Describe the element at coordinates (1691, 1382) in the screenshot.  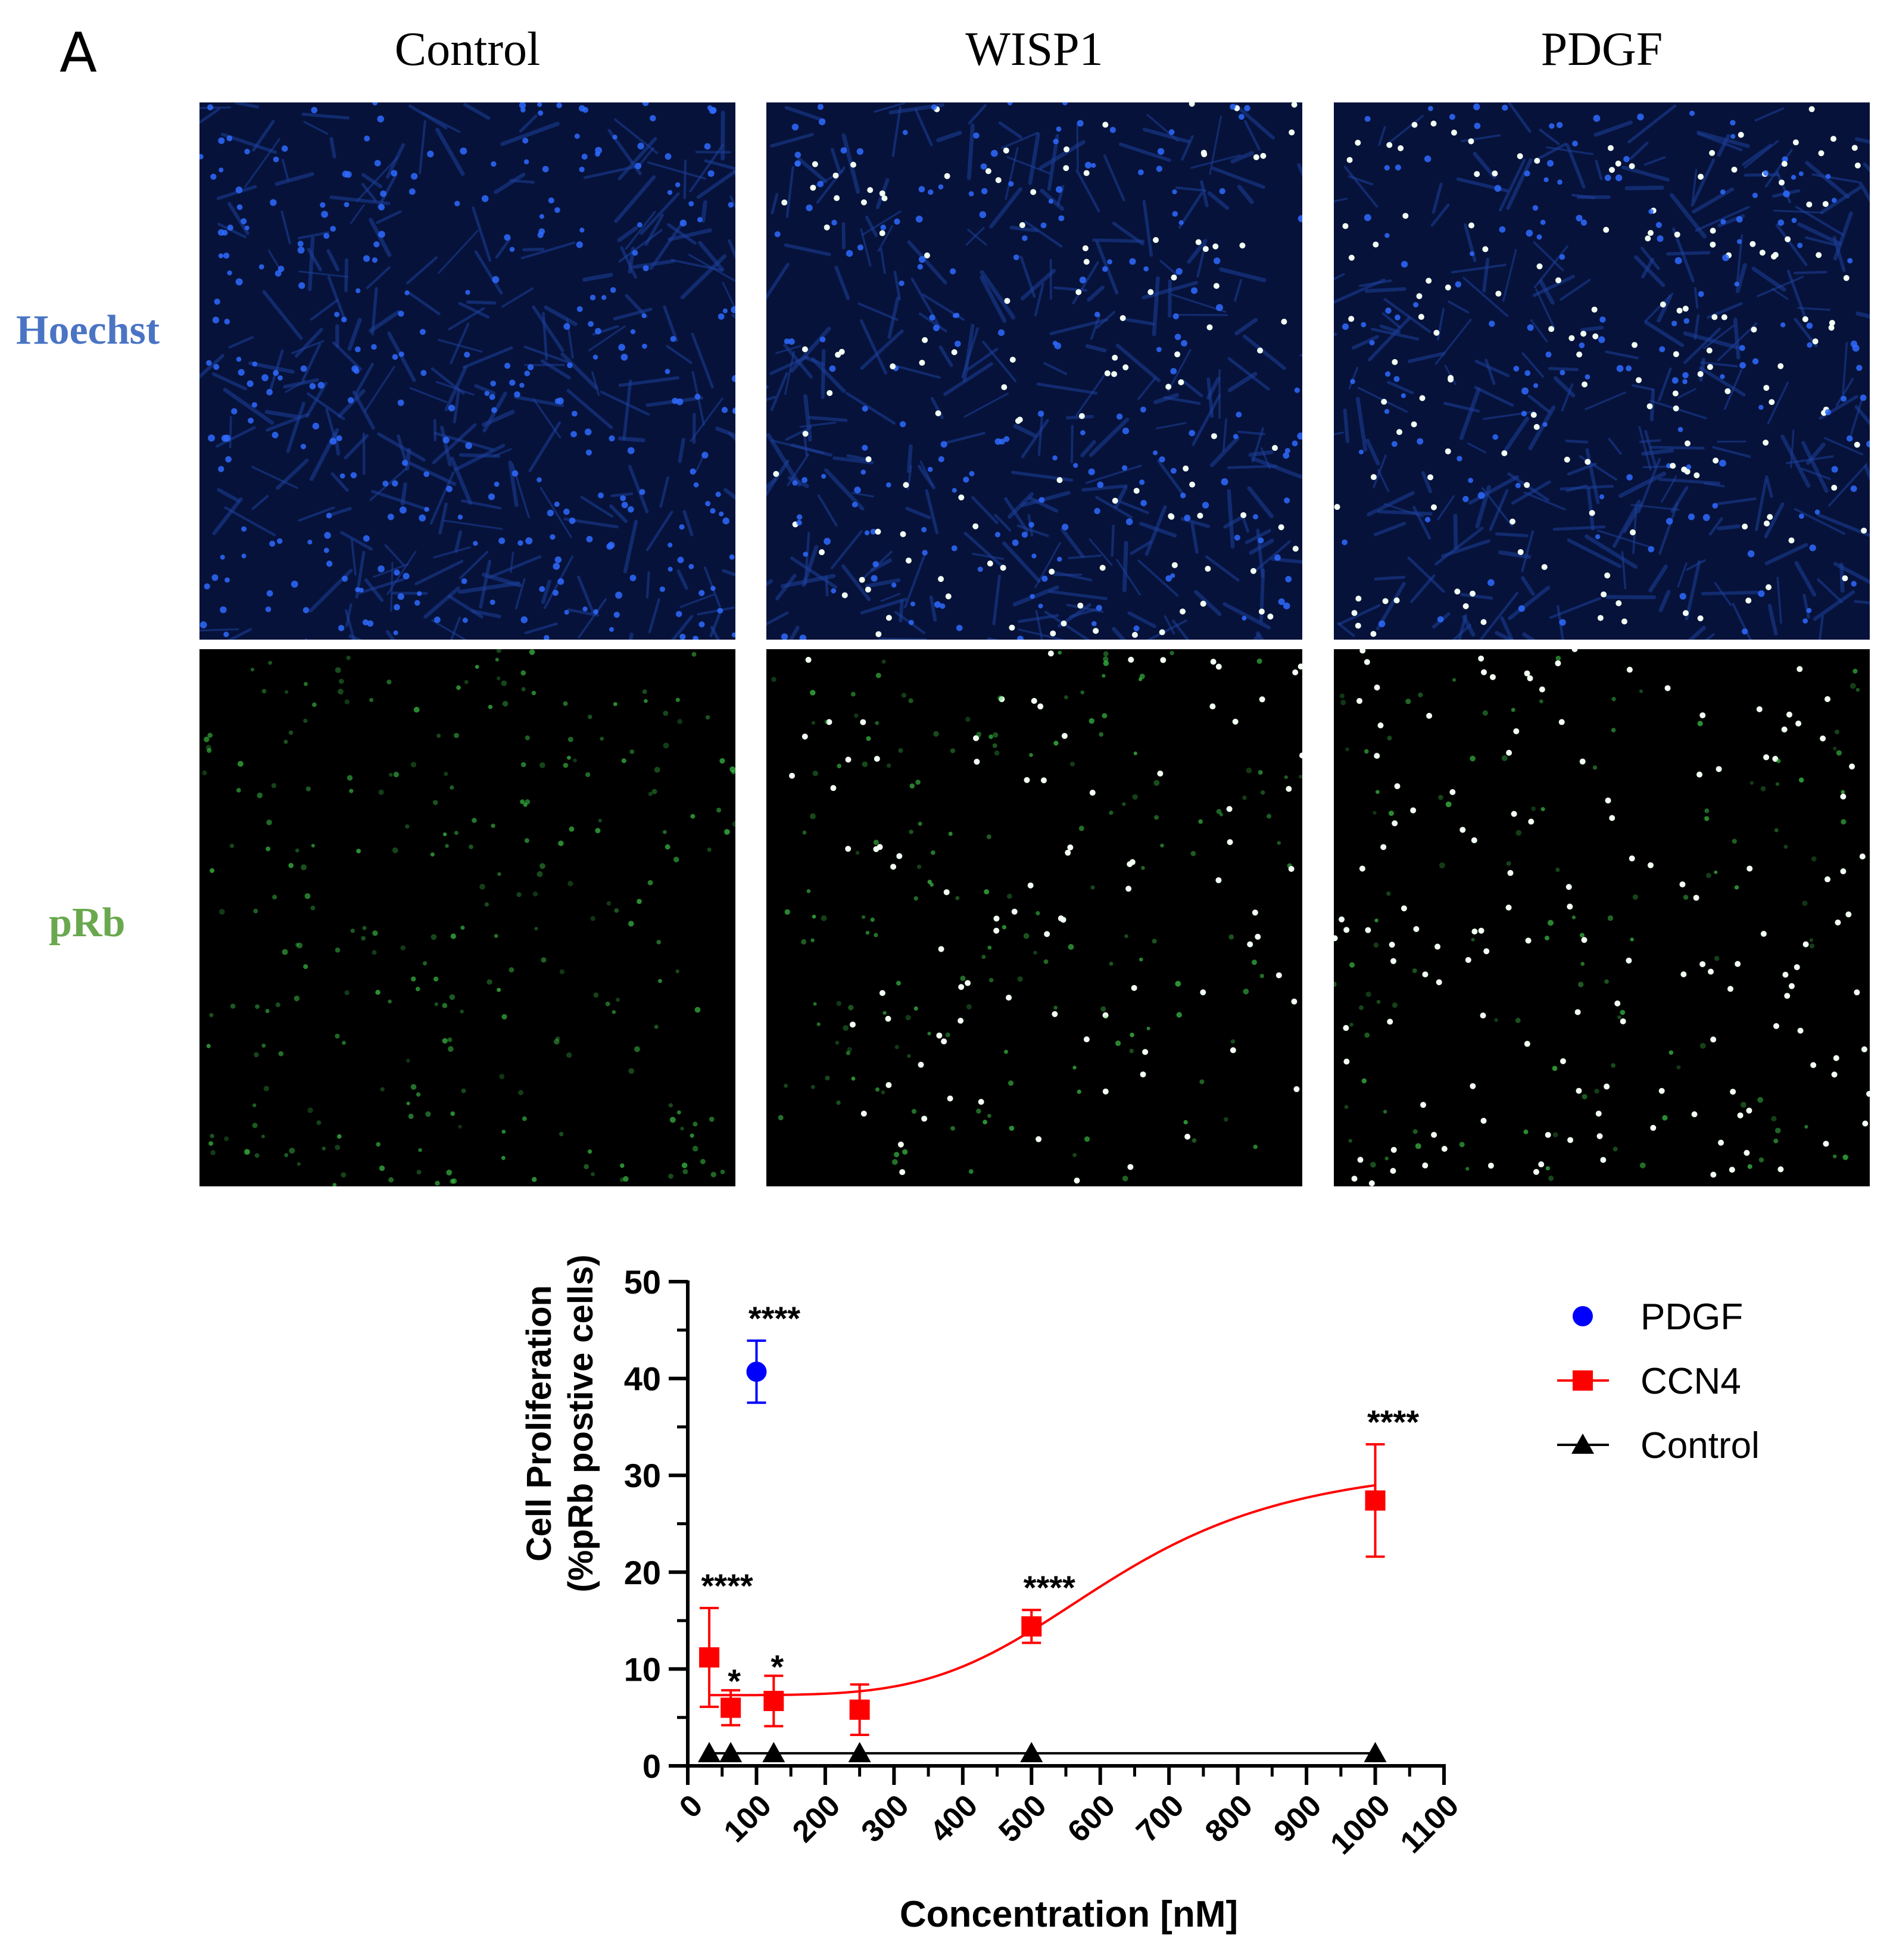
I see `legend-ccn4-label: CCN4` at that location.